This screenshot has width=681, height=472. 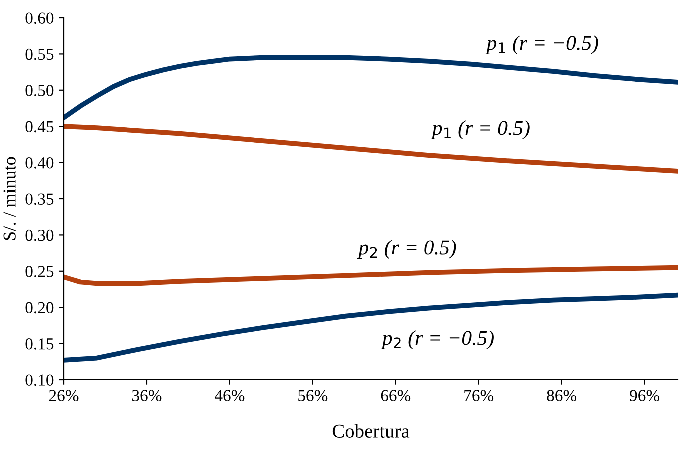 What do you see at coordinates (437, 340) in the screenshot?
I see `series-label: p$_{2}$ (r = −0.5)` at bounding box center [437, 340].